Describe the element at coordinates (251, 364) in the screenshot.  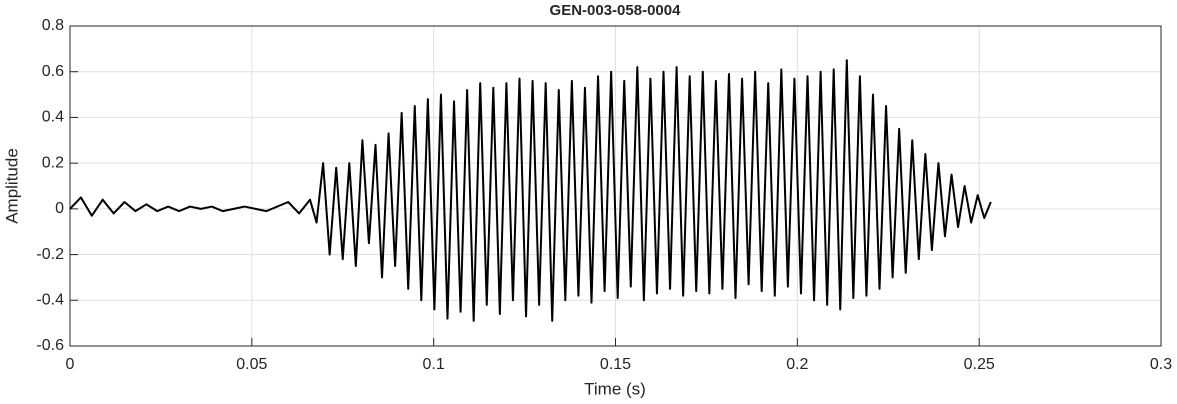
I see `x-tick-label: 0.05` at that location.